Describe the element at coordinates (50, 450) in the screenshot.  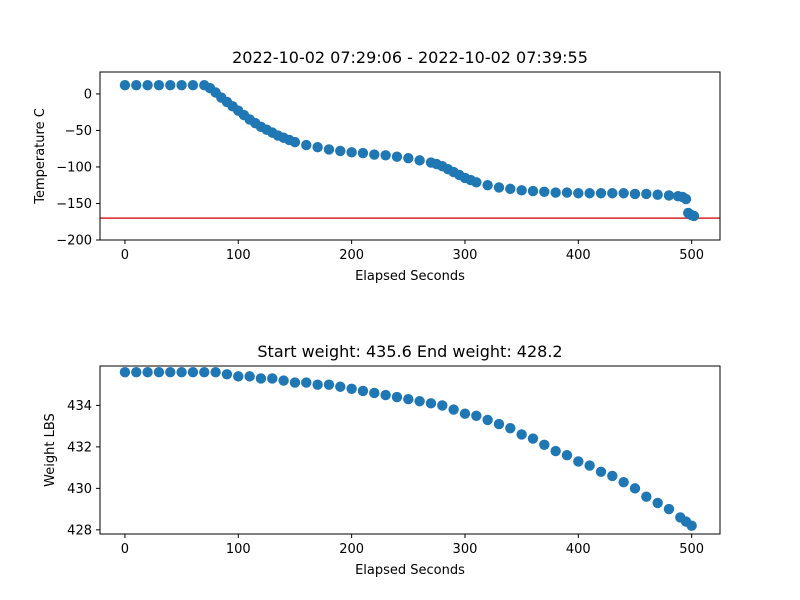
I see `weight-y-axis-label: Weight LBS` at that location.